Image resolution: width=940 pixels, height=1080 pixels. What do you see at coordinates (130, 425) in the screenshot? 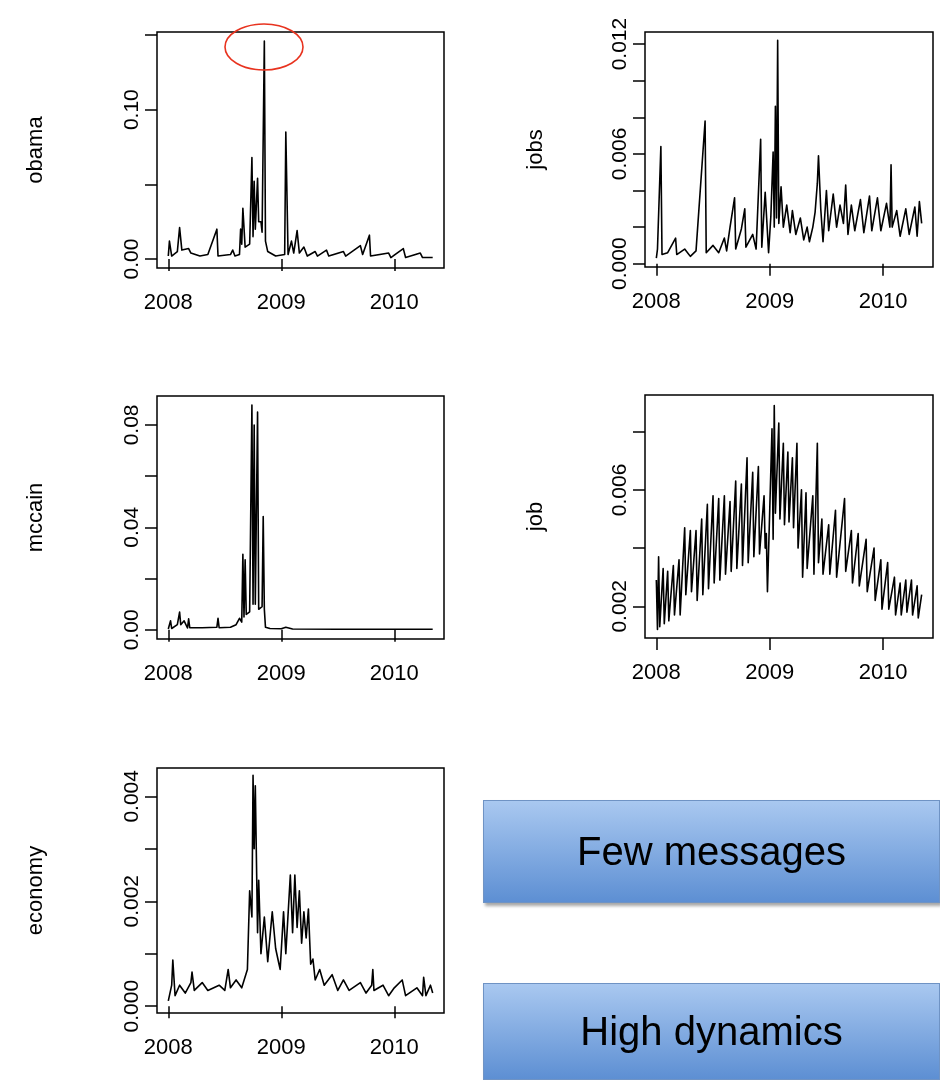
I see `y-tick-label: 0.08` at bounding box center [130, 425].